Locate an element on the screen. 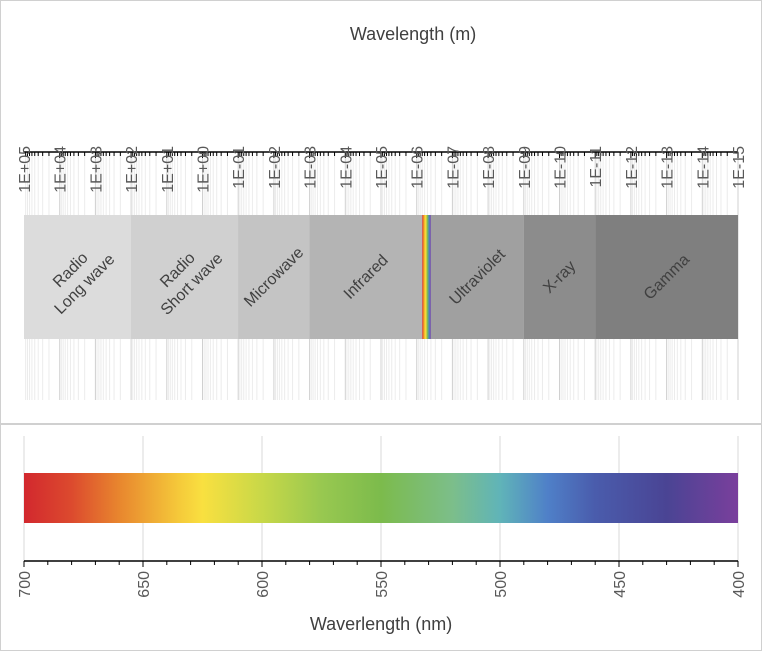 Image resolution: width=762 pixels, height=651 pixels. top-tick-label: 1E-12 is located at coordinates (632, 167).